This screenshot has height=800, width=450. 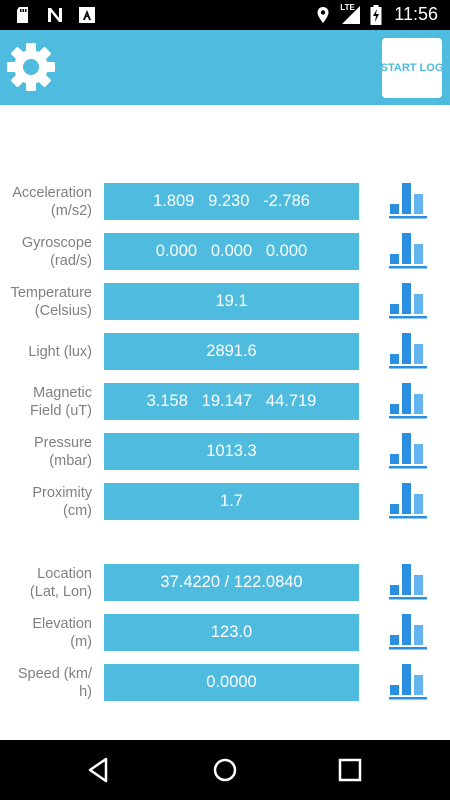 What do you see at coordinates (62, 493) in the screenshot?
I see `sensor-label-line1: Proximity` at bounding box center [62, 493].